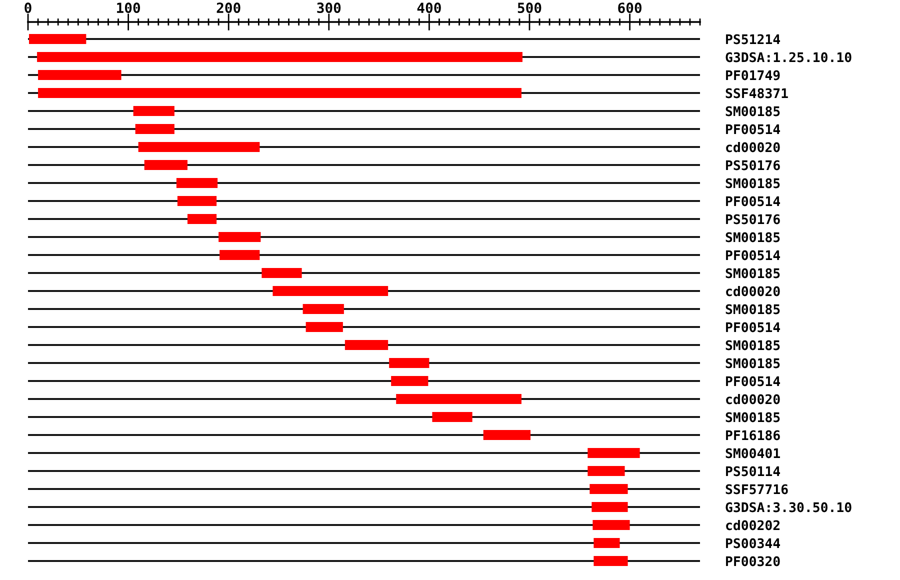  Describe the element at coordinates (329, 8) in the screenshot. I see `x-tick-label: 300` at that location.